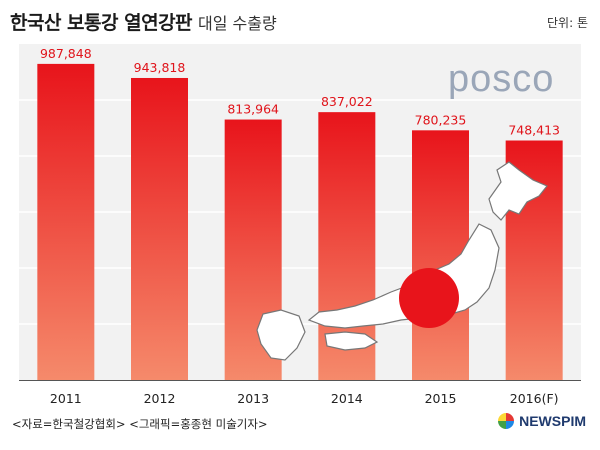 The image size is (600, 450). I want to click on x-tick-label-2015: 2015, so click(441, 398).